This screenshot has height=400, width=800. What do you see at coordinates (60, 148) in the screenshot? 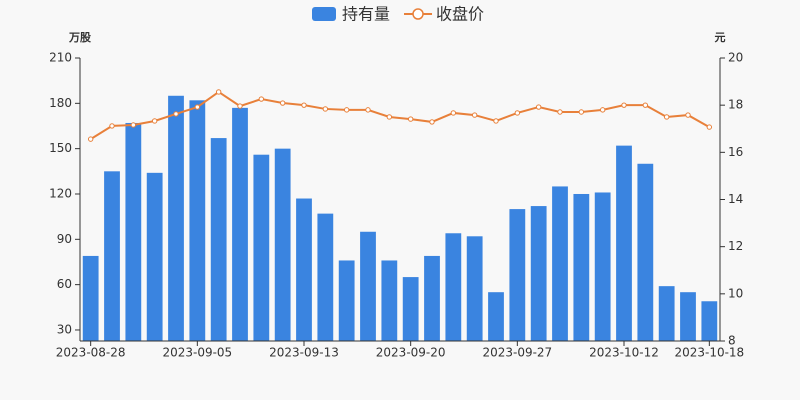
I see `y-tick-label: 150` at bounding box center [60, 148].